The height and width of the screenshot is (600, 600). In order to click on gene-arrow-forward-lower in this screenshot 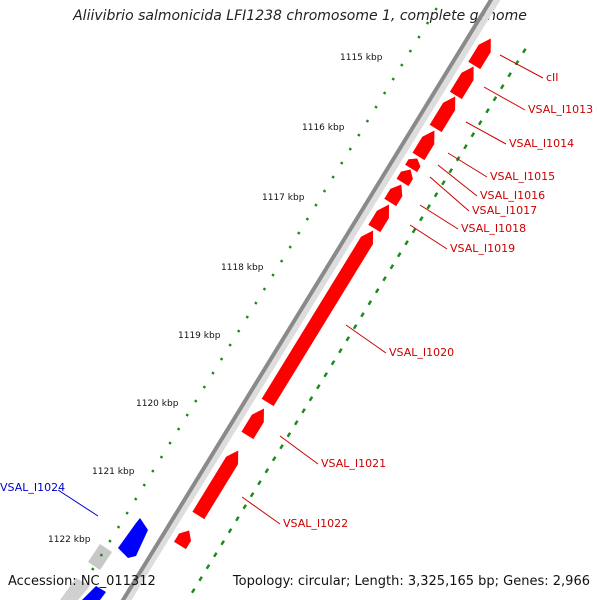, I will do `click(94, 593)`.